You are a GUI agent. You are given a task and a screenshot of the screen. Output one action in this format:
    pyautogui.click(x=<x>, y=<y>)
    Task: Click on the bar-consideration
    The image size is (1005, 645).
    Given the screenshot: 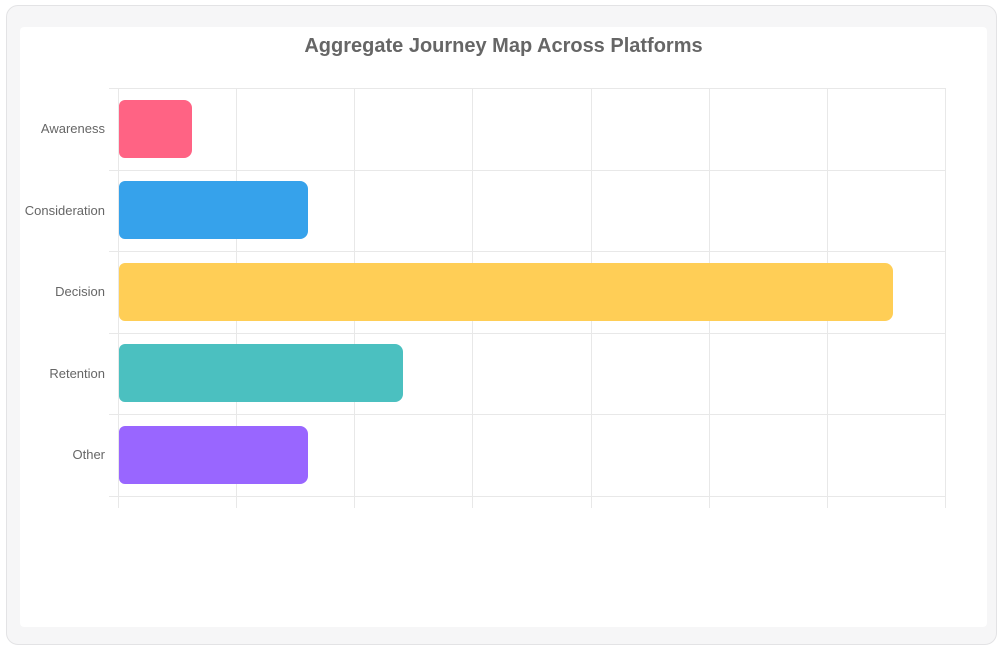 What is the action you would take?
    pyautogui.click(x=213, y=210)
    